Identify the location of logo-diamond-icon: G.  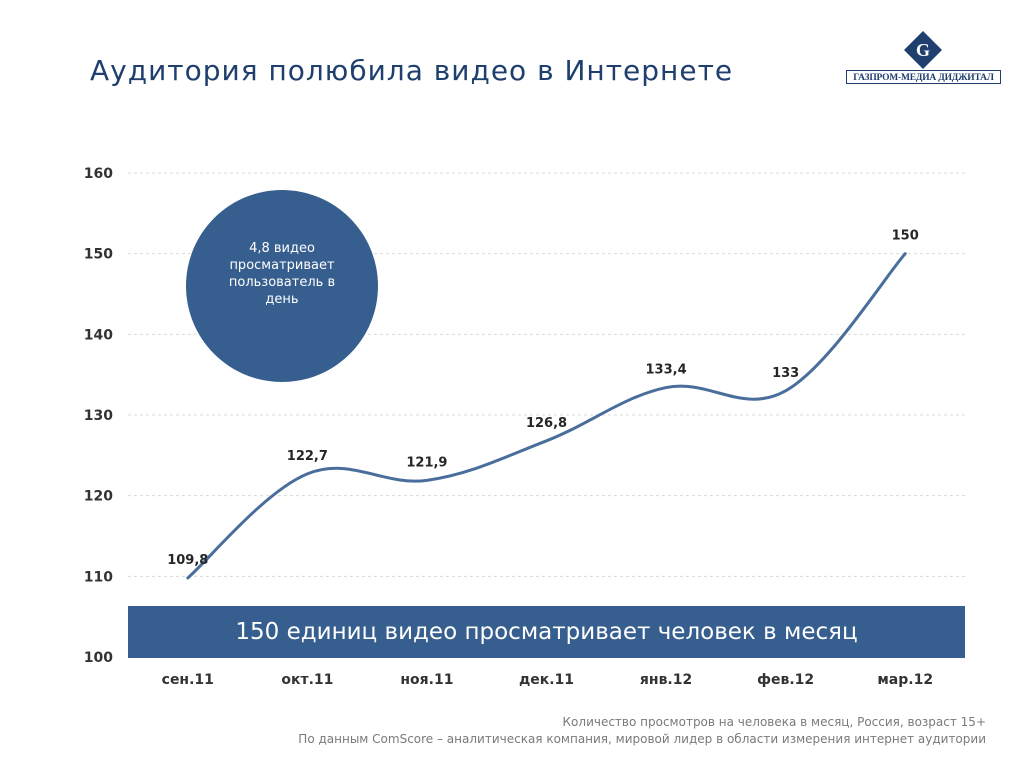
(923, 50).